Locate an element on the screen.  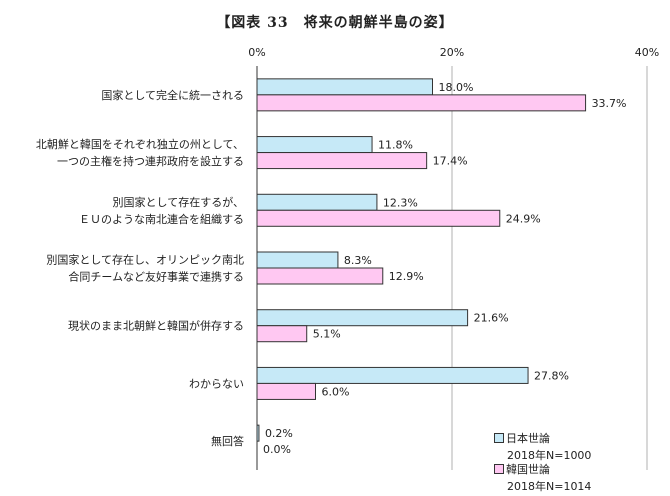
legend-label-japan: 日本世論 is located at coordinates (528, 438).